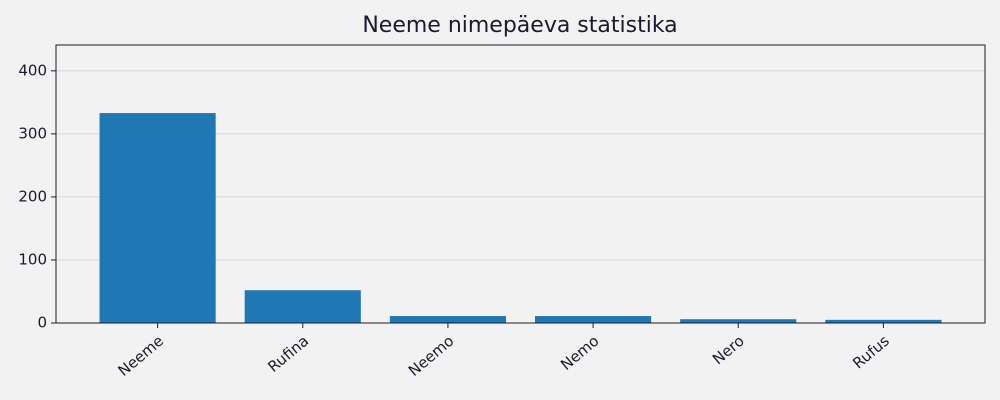 This screenshot has height=400, width=1000. I want to click on y-tick-label: 0, so click(42, 323).